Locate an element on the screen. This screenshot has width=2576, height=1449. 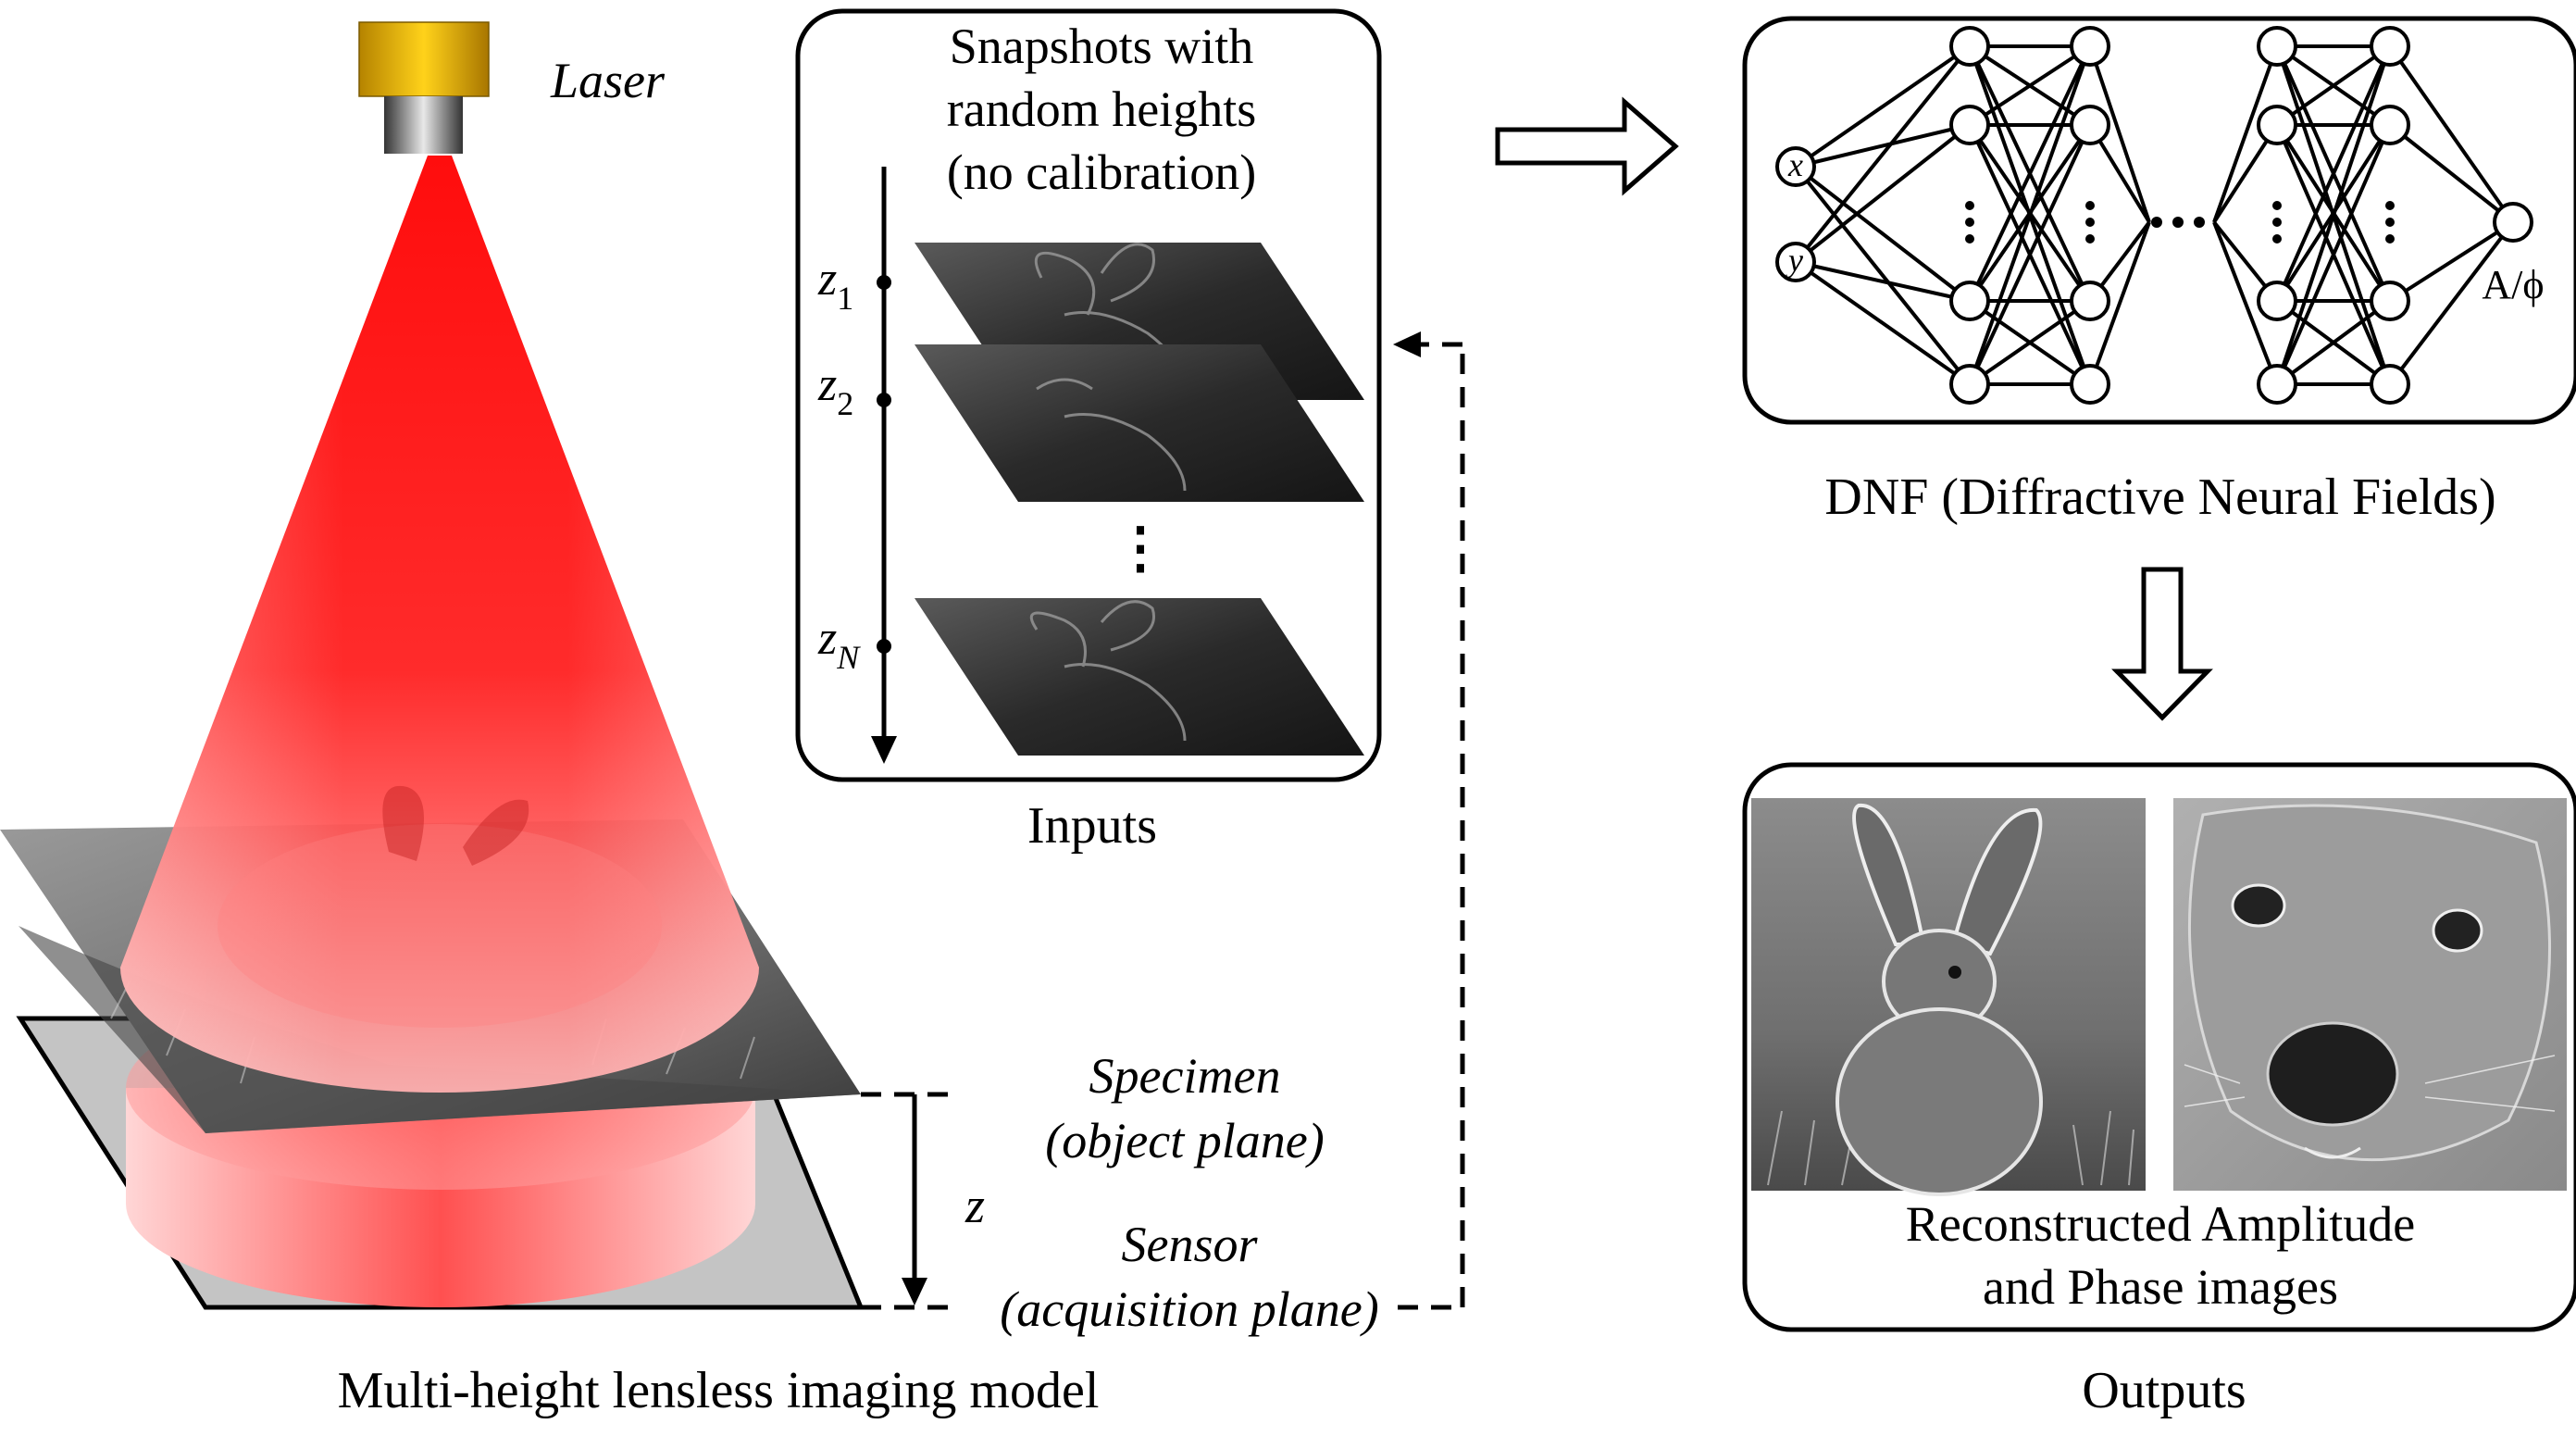
inputs-title-line-1: Snapshots with is located at coordinates (1102, 47).